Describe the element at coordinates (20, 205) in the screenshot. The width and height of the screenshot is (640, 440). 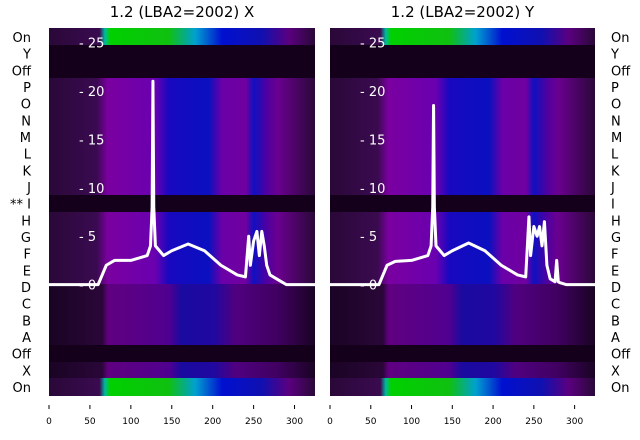
I see `row-label: ** I` at that location.